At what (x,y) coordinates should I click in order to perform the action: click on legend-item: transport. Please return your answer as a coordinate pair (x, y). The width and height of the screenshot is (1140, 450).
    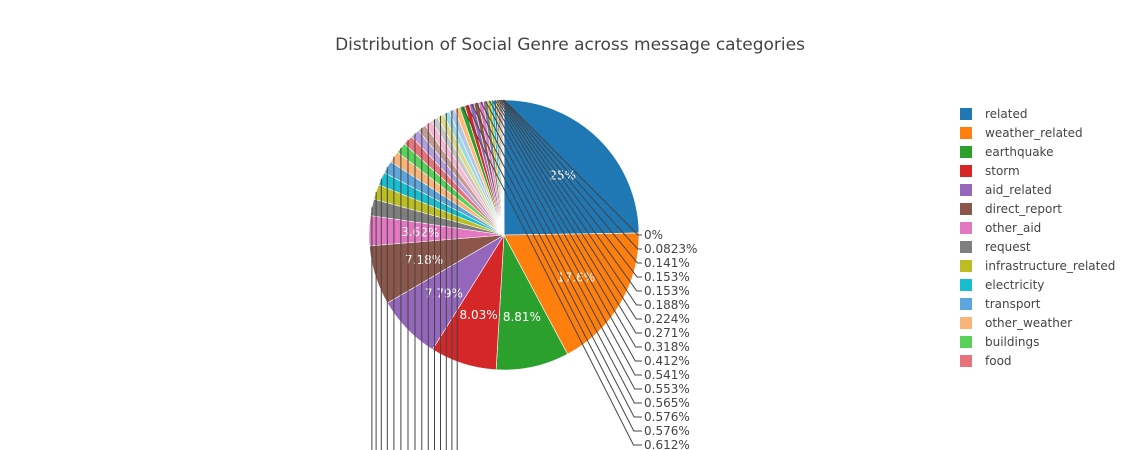
    Looking at the image, I should click on (1000, 304).